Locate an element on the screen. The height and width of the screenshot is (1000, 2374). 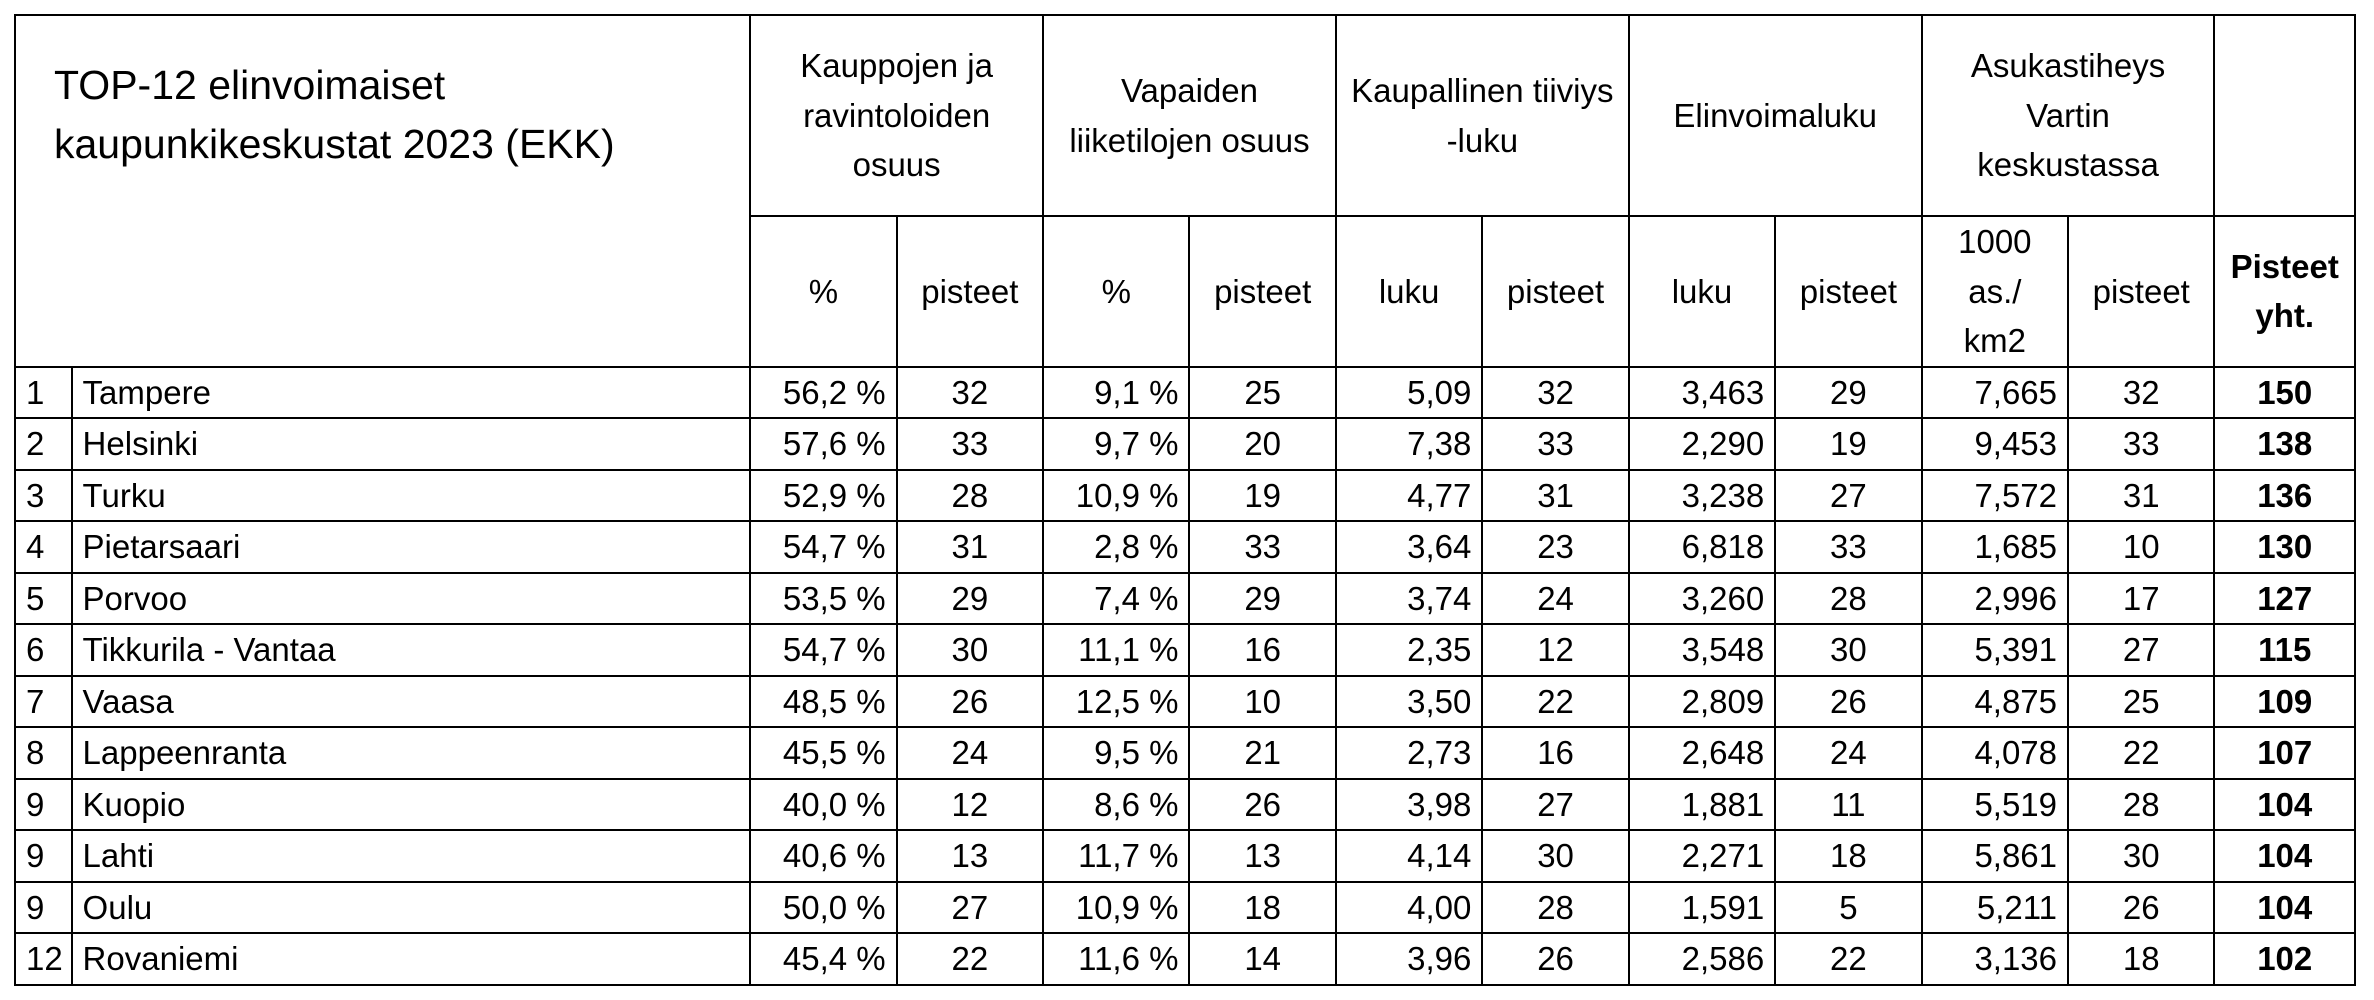
rank-cell: 4 is located at coordinates (43, 547).